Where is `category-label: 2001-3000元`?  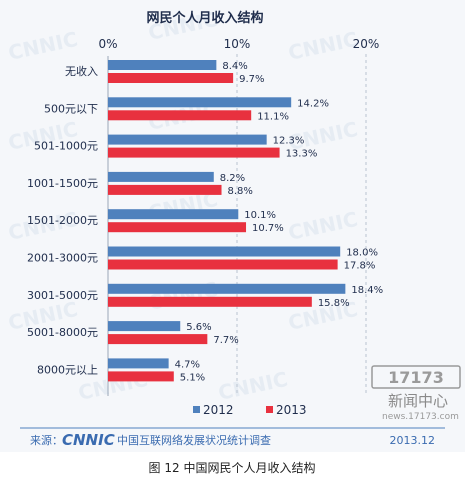
category-label: 2001-3000元 is located at coordinates (62, 258).